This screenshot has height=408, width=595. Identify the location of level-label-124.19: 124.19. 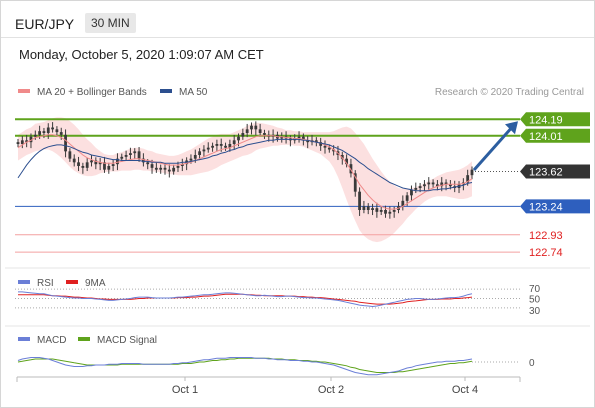
(546, 120).